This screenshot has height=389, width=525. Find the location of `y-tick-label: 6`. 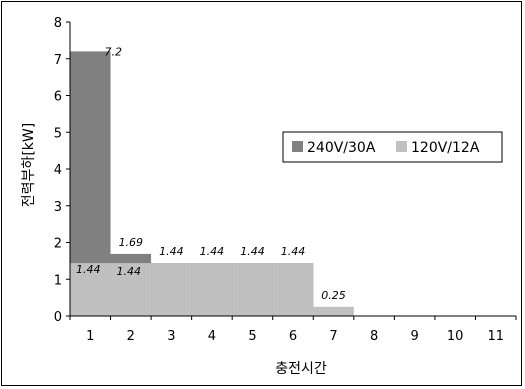

y-tick-label: 6 is located at coordinates (58, 97).